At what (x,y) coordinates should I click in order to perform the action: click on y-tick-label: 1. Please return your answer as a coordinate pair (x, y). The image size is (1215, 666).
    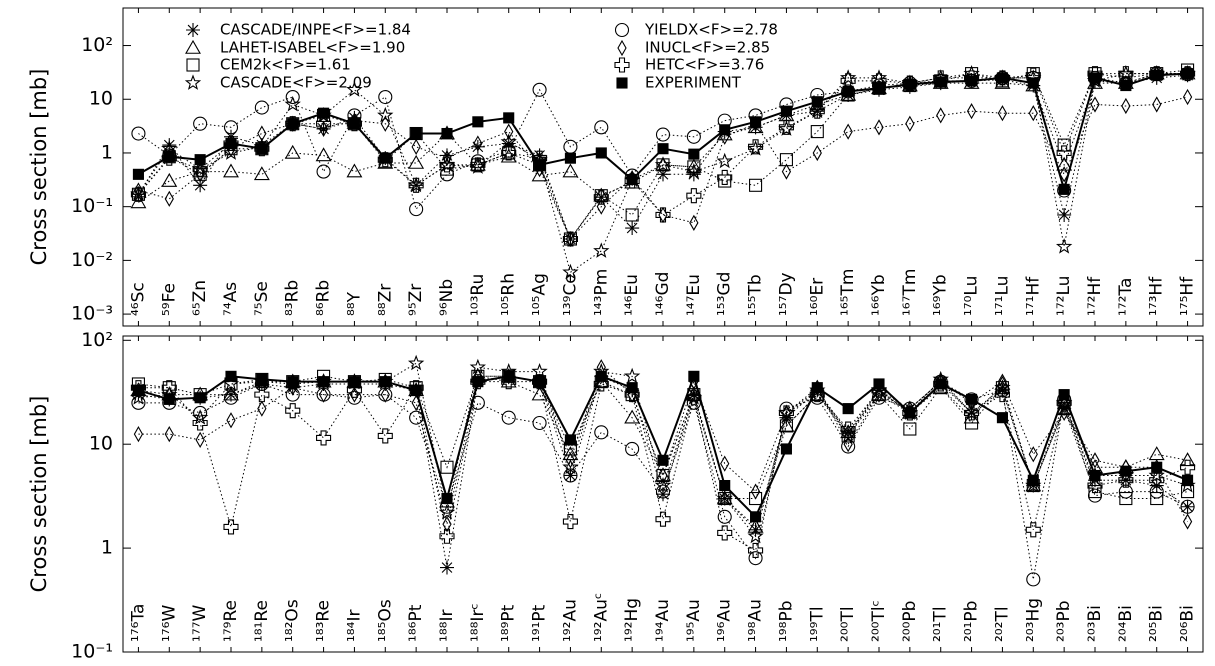
    Looking at the image, I should click on (107, 152).